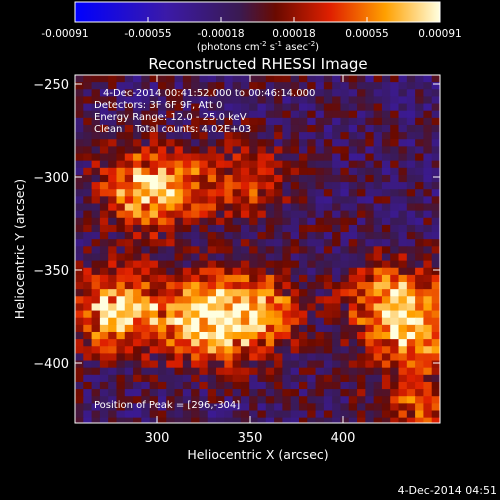 The height and width of the screenshot is (500, 500). I want to click on colorbar-tick-label: 0.00055, so click(366, 34).